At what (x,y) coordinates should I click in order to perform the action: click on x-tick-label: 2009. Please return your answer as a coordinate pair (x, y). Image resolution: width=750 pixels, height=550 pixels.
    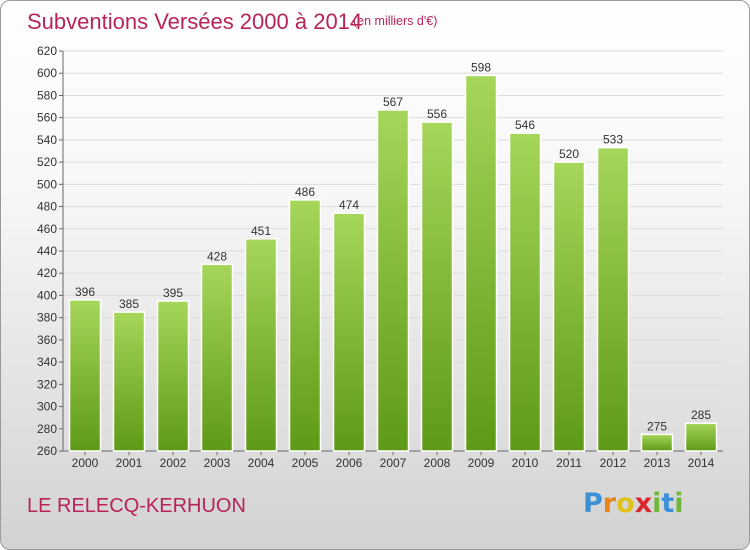
    Looking at the image, I should click on (481, 463).